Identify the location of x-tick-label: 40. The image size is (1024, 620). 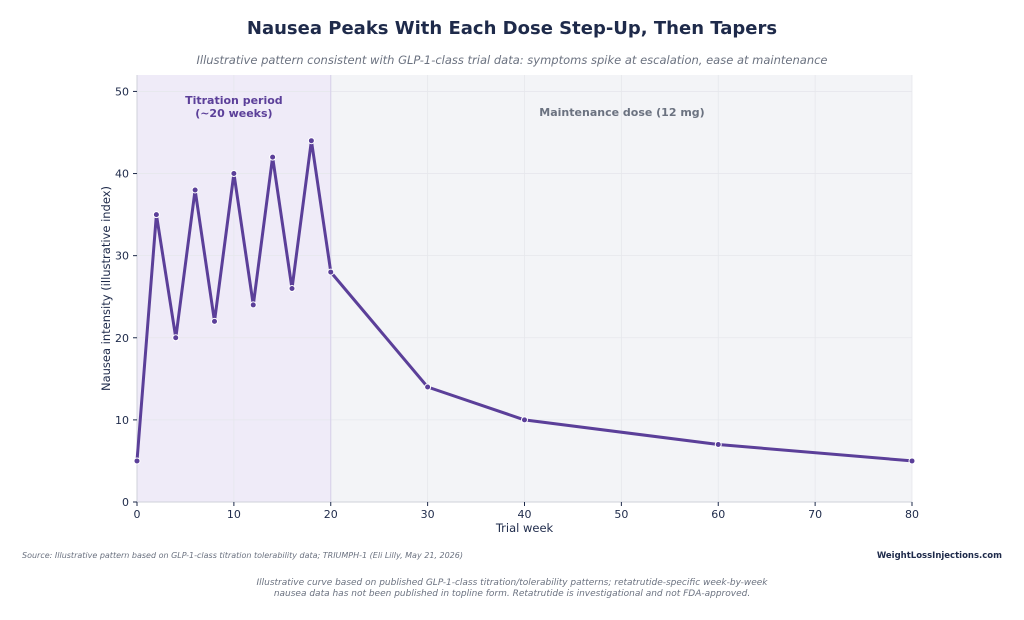
(525, 514).